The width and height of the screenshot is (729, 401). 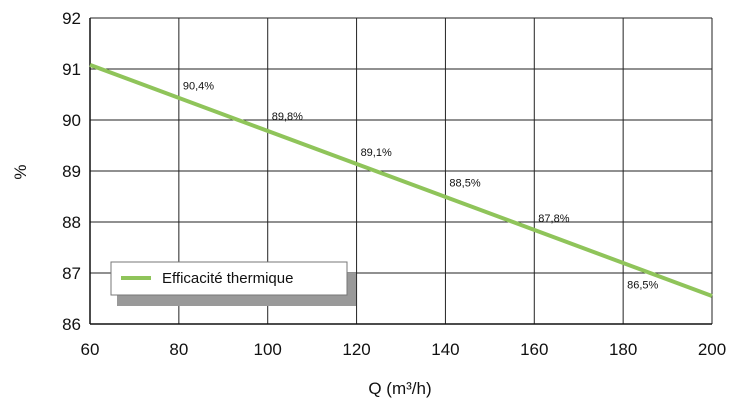 What do you see at coordinates (642, 286) in the screenshot?
I see `data-label: 86,5%` at bounding box center [642, 286].